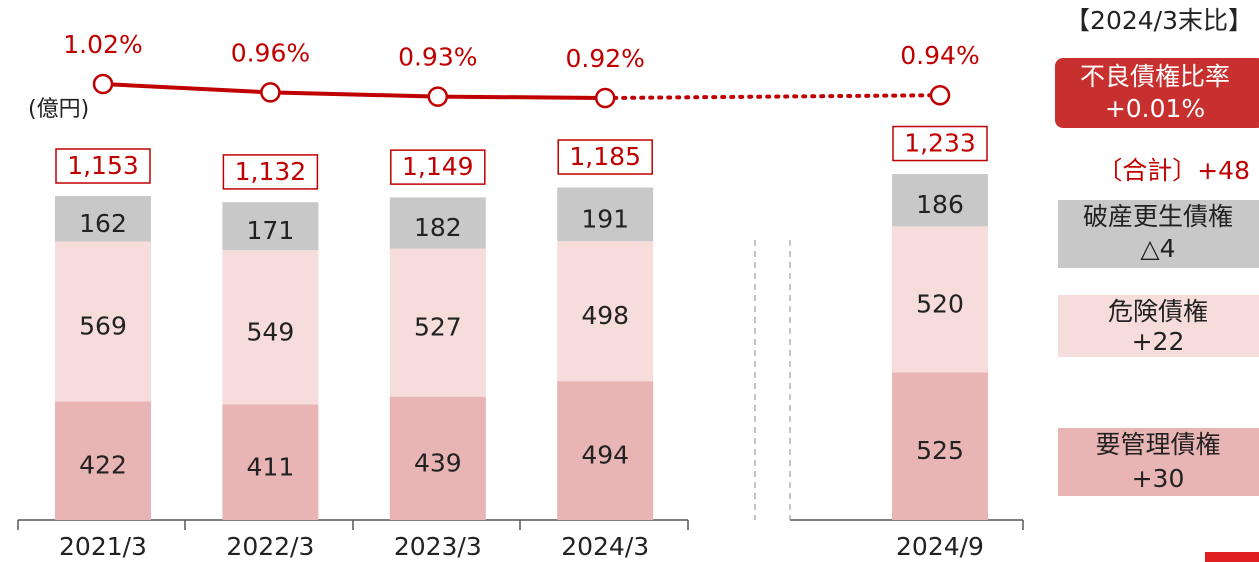 Image resolution: width=1259 pixels, height=562 pixels. What do you see at coordinates (58, 109) in the screenshot?
I see `unit-label: (億円)` at bounding box center [58, 109].